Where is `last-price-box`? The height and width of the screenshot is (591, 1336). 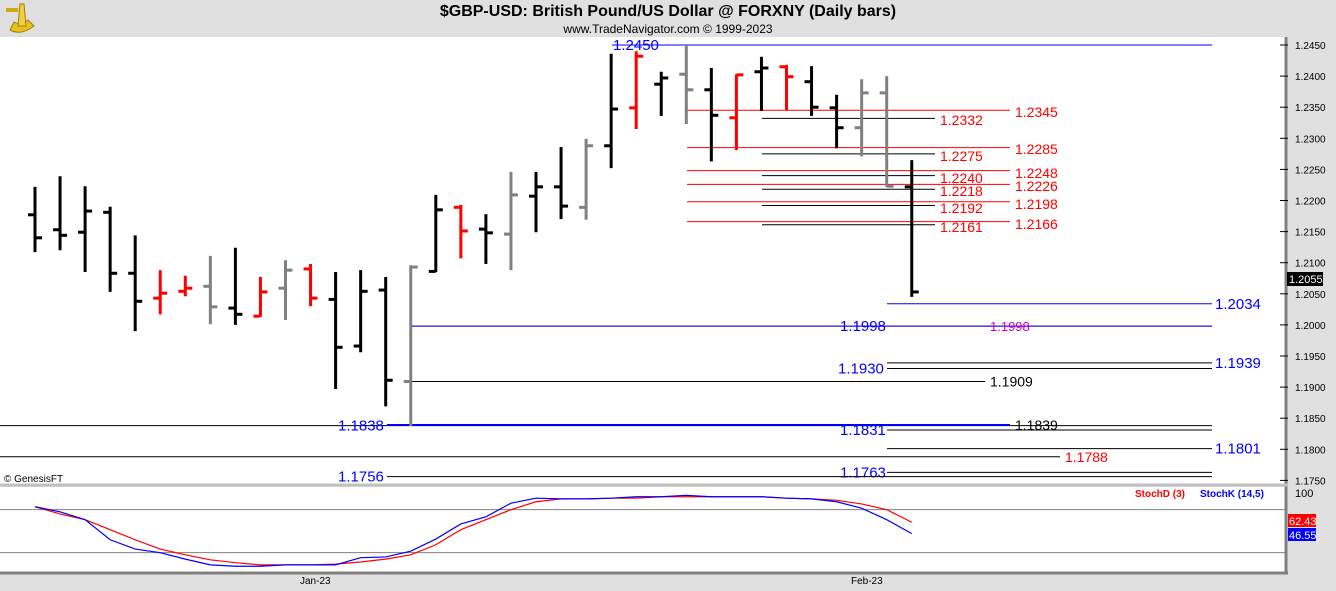
last-price-box is located at coordinates (1305, 279).